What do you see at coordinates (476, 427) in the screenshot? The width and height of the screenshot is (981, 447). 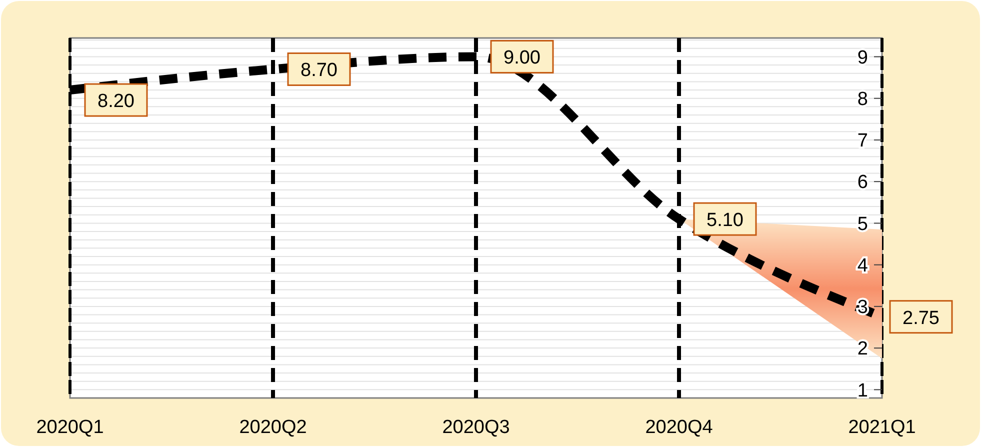 I see `x-tick-label: 2020Q3` at bounding box center [476, 427].